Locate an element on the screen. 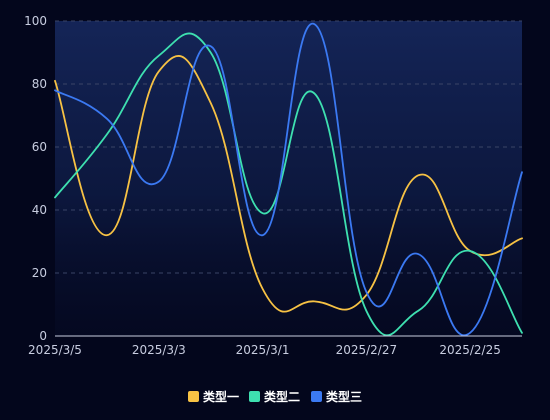  x-tick-label: 2025/3/5 is located at coordinates (55, 350).